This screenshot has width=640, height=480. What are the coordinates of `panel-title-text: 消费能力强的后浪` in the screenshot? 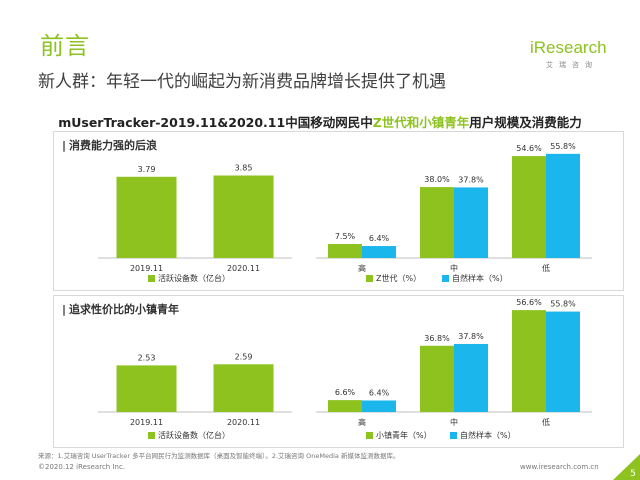 It's located at (113, 145).